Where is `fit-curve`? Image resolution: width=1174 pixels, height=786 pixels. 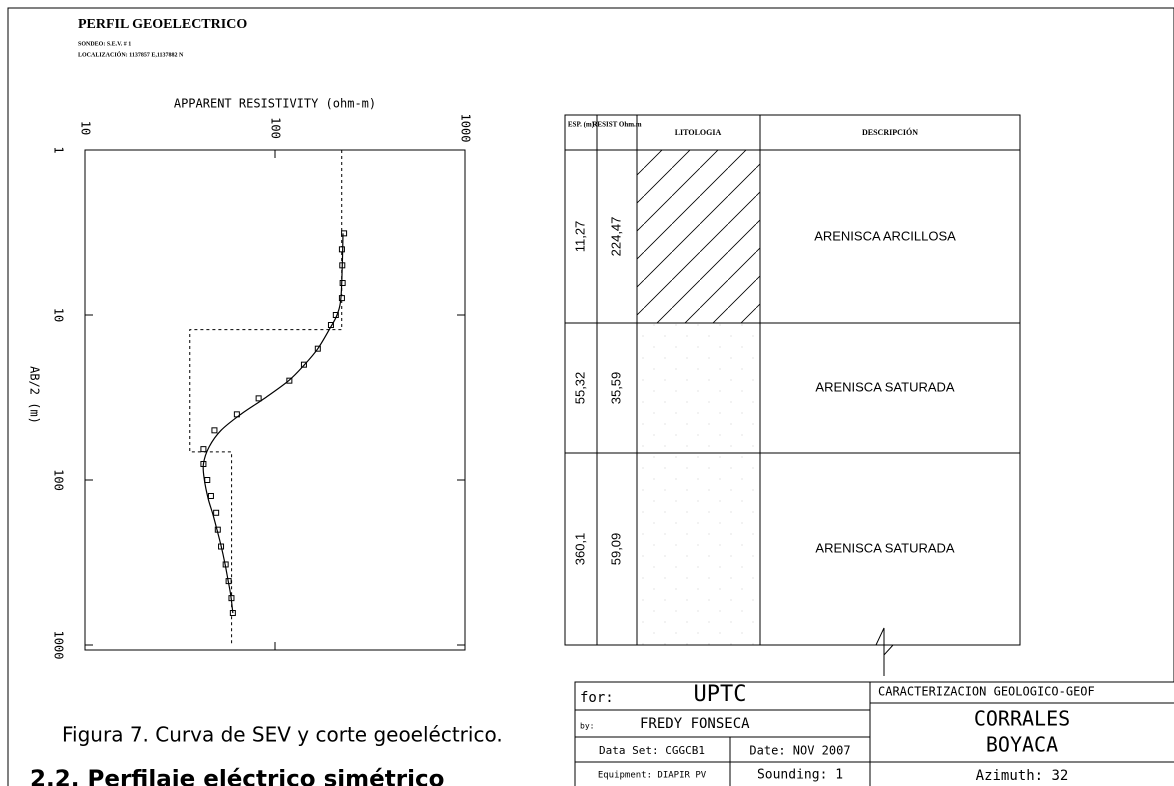
fit-curve is located at coordinates (273, 423).